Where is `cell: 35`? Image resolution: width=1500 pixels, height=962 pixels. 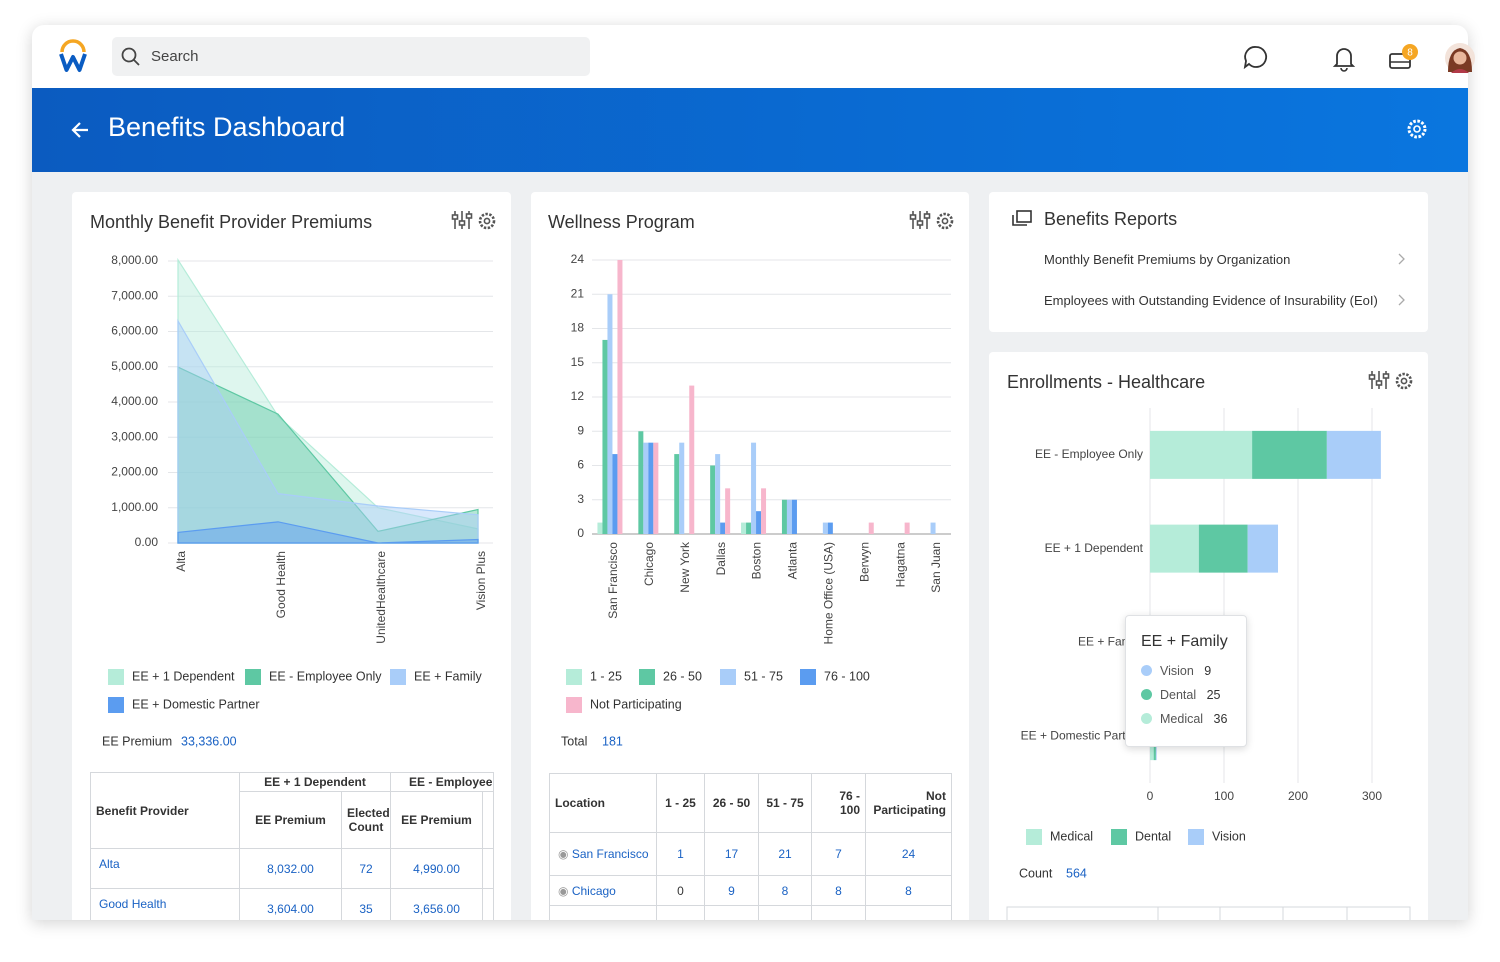
cell: 35 is located at coordinates (366, 904).